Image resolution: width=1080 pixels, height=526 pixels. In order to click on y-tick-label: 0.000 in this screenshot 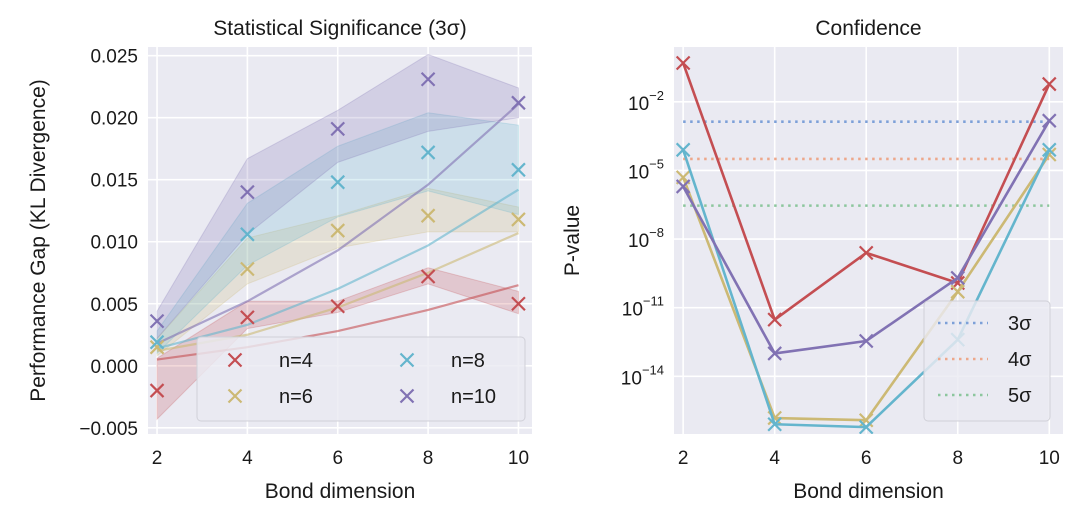, I will do `click(114, 367)`.